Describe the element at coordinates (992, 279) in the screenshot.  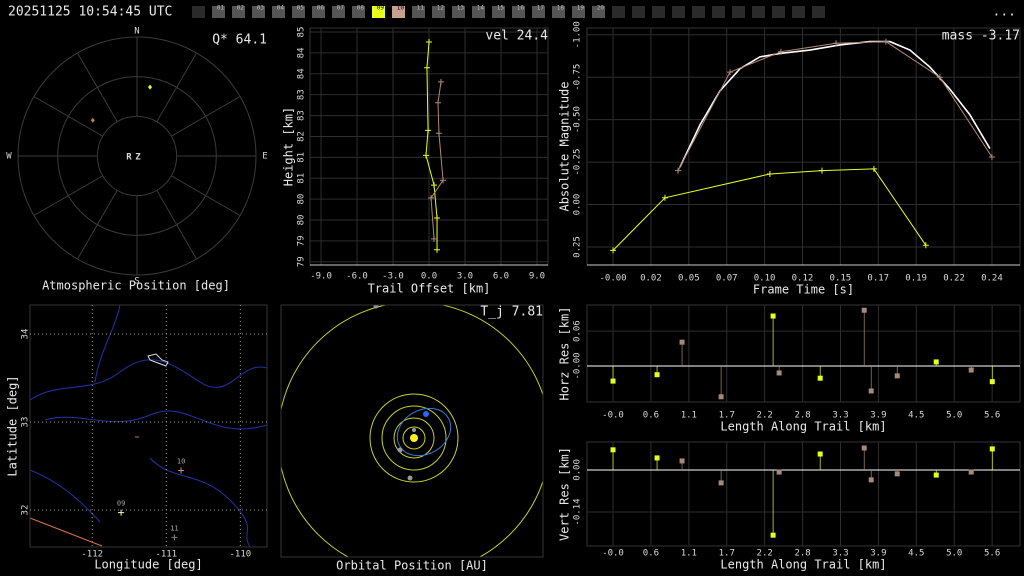
I see `x-tick-label: 0.24` at that location.